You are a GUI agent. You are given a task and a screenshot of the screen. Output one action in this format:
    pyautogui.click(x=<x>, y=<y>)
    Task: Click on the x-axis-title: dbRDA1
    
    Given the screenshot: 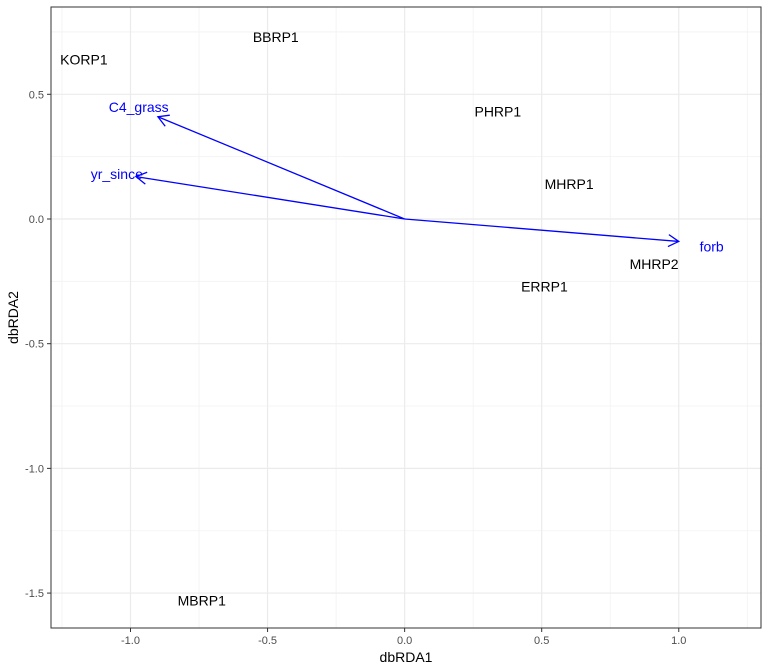 What is the action you would take?
    pyautogui.click(x=406, y=657)
    